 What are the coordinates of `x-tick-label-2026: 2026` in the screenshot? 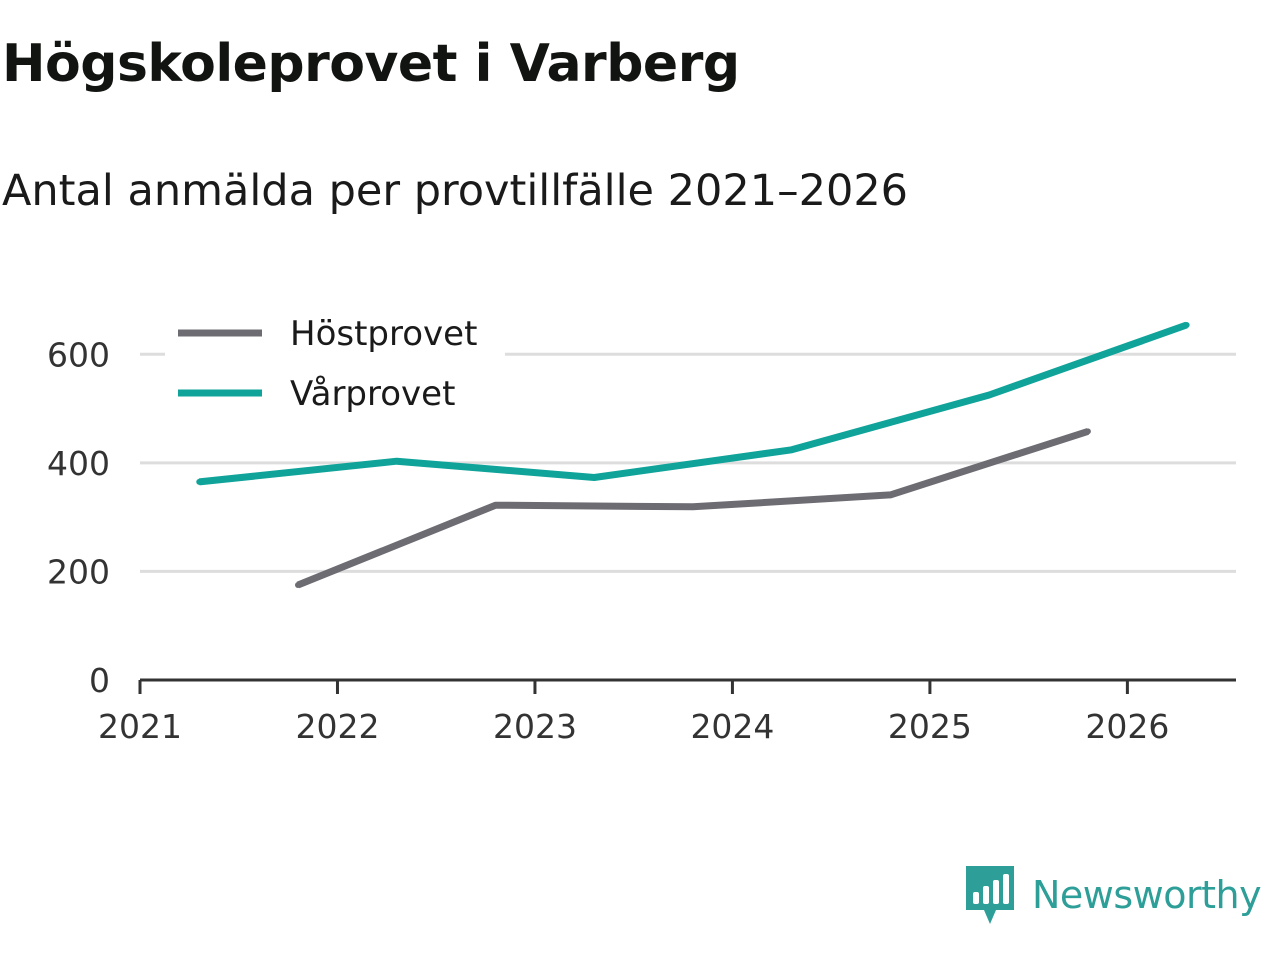 It's located at (1127, 726).